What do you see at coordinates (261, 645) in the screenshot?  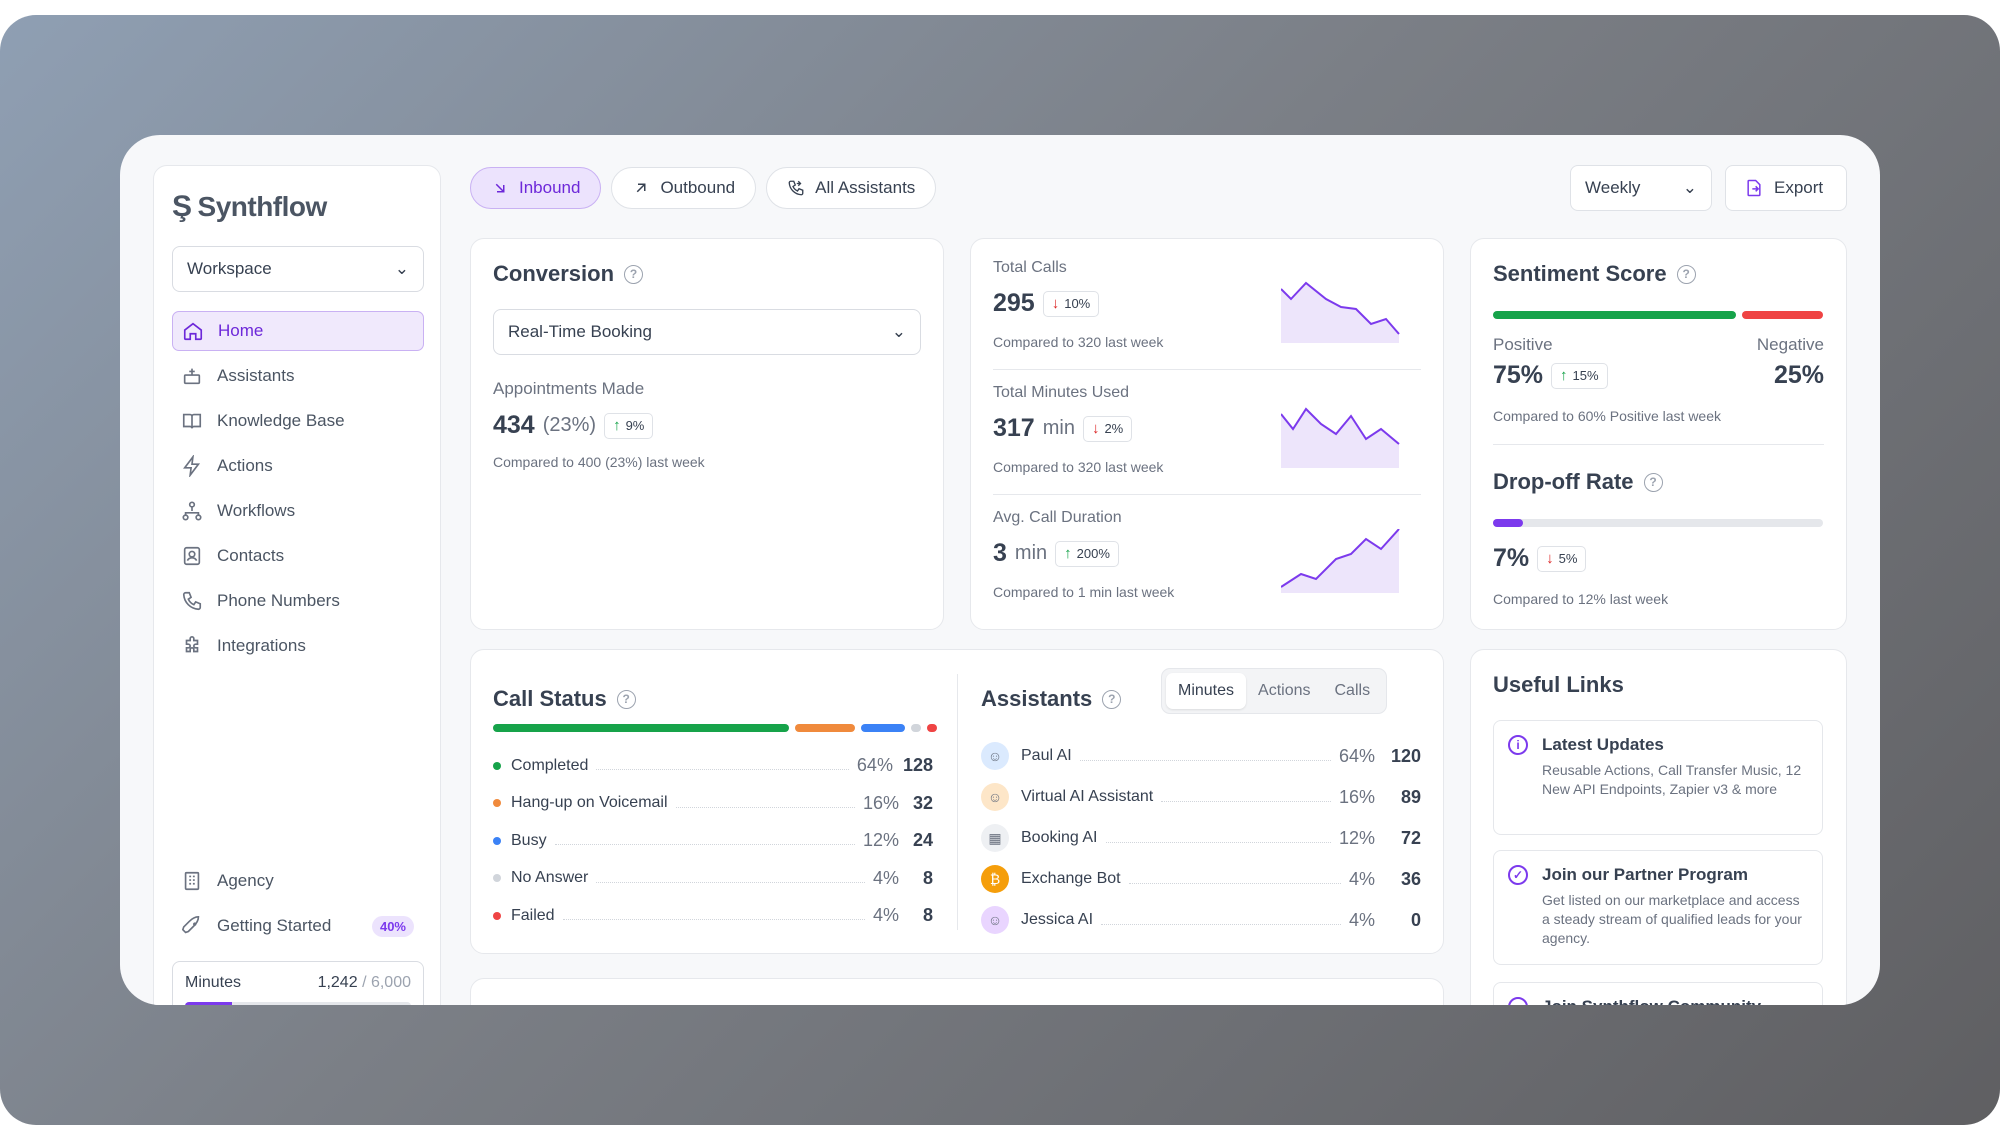 I see `sidebar-item-label: Integrations` at bounding box center [261, 645].